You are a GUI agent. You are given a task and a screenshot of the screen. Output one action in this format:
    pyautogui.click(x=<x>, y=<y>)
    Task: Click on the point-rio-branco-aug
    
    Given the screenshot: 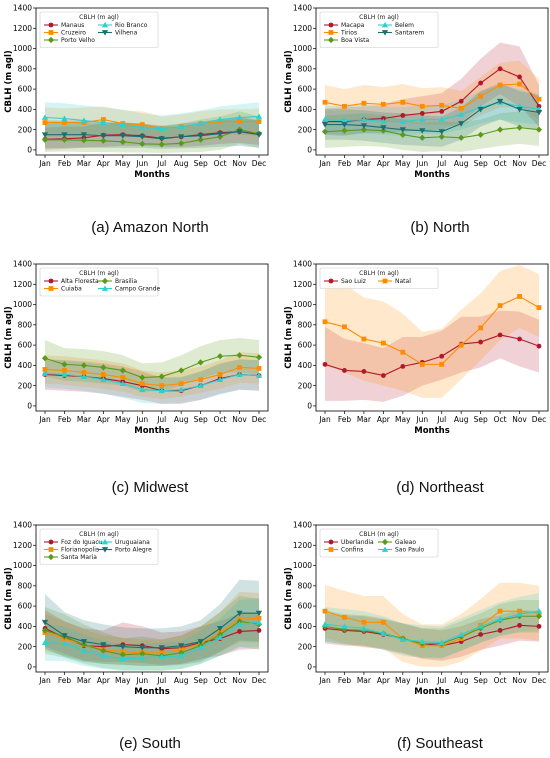 What is the action you would take?
    pyautogui.click(x=181, y=126)
    